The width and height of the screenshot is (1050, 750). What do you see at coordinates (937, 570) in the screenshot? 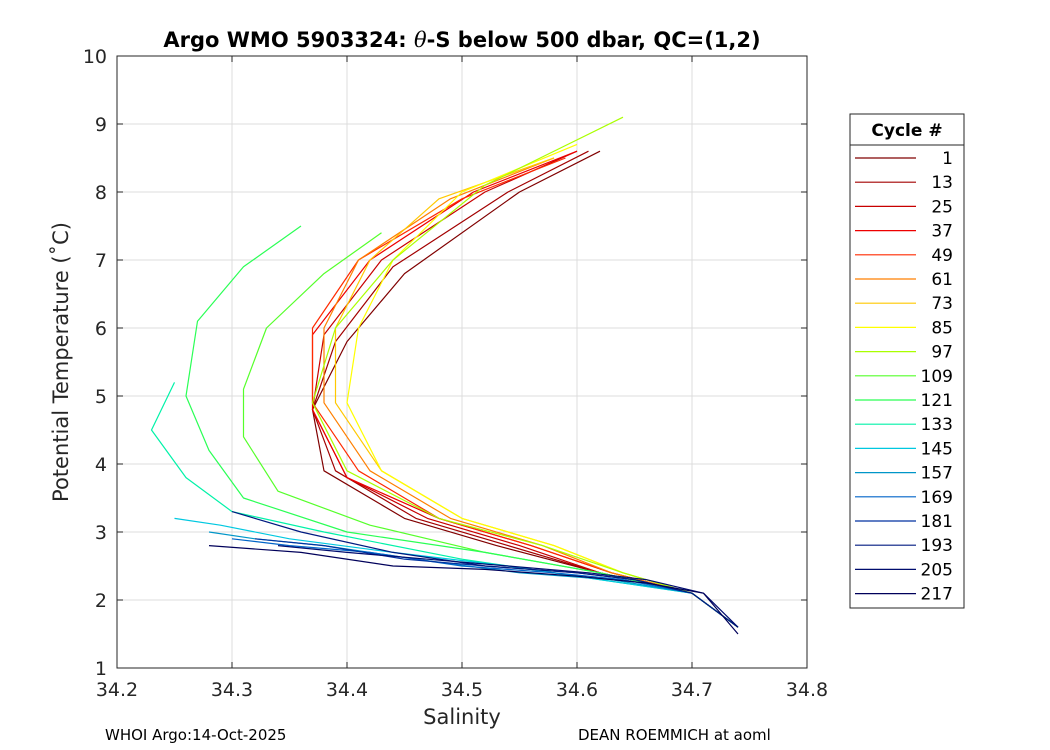
I see `legend-label: 205` at bounding box center [937, 570].